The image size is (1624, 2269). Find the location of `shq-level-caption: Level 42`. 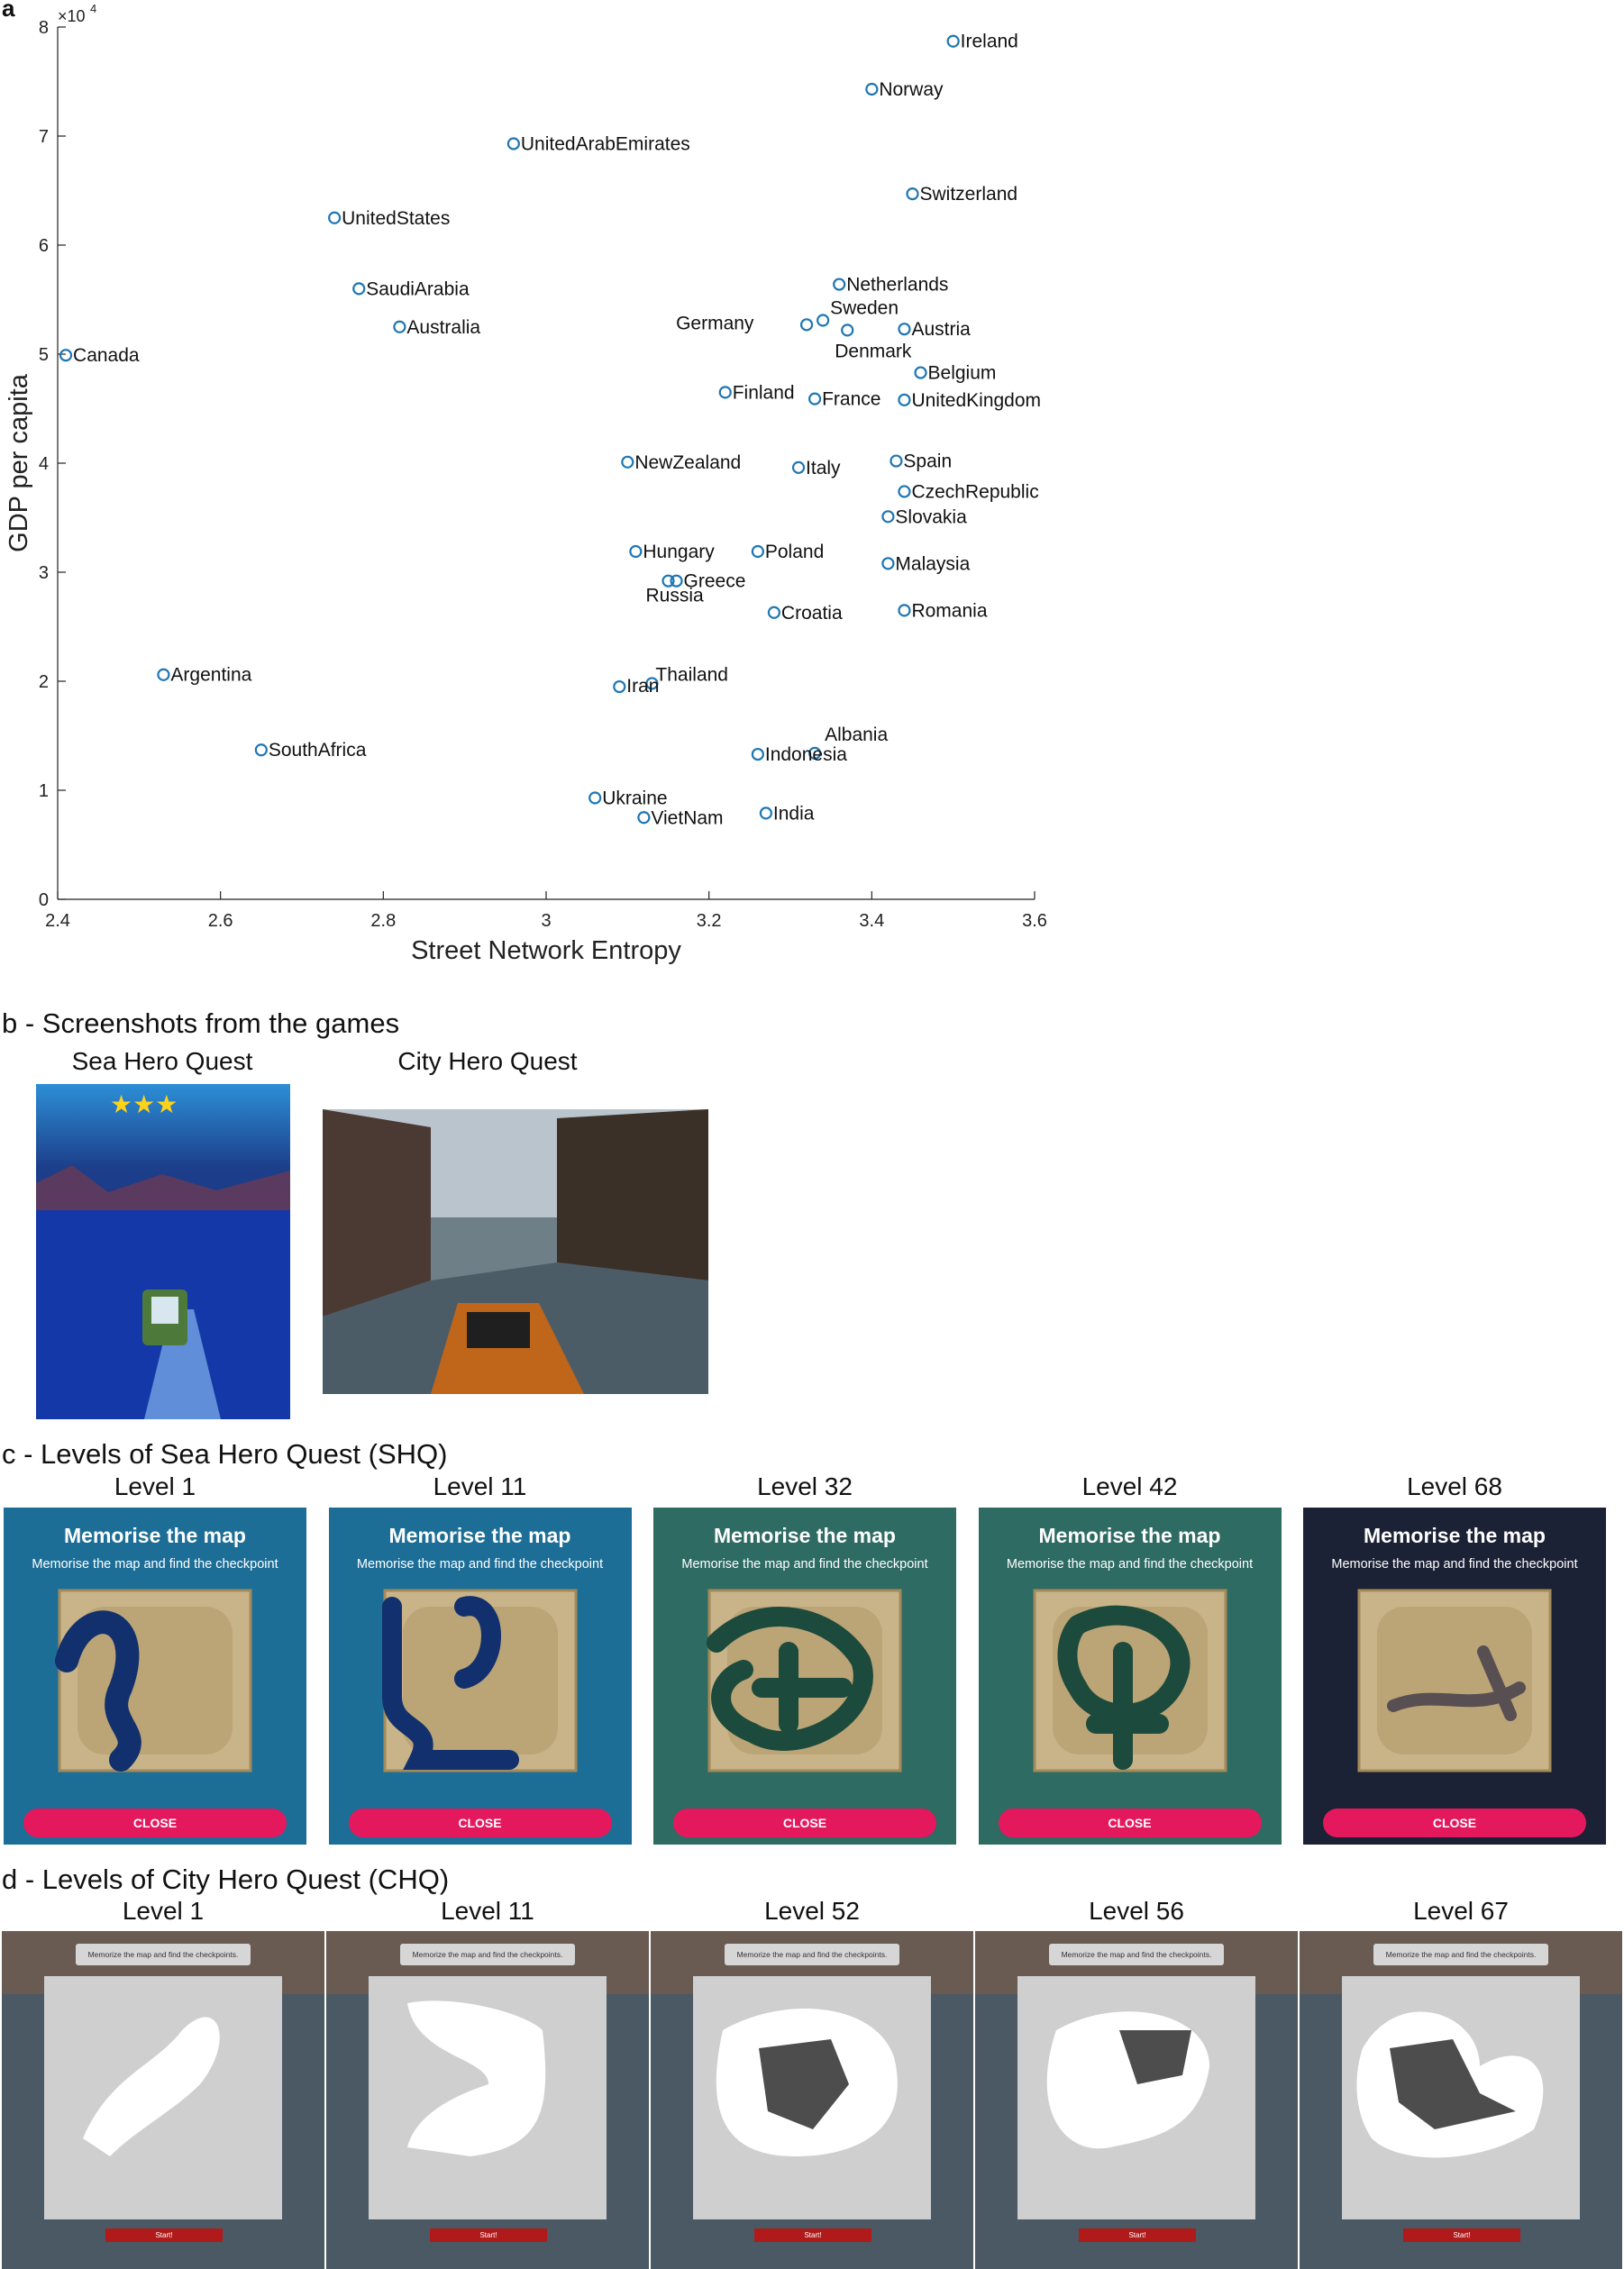

shq-level-caption: Level 42 is located at coordinates (1129, 1486).